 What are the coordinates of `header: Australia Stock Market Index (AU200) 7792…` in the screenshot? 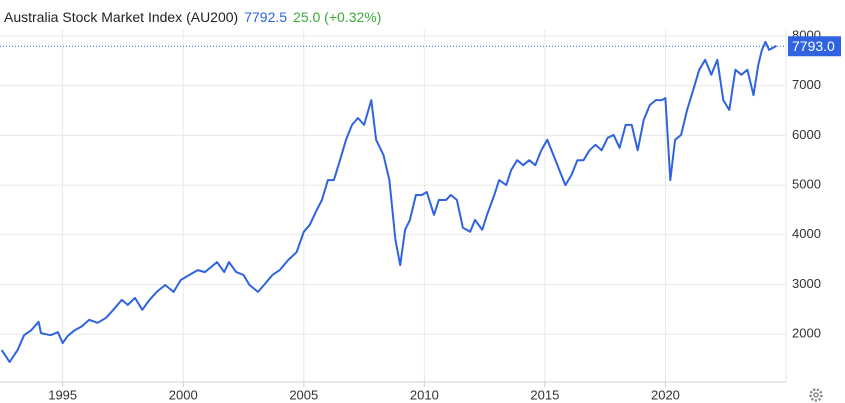 It's located at (195, 17).